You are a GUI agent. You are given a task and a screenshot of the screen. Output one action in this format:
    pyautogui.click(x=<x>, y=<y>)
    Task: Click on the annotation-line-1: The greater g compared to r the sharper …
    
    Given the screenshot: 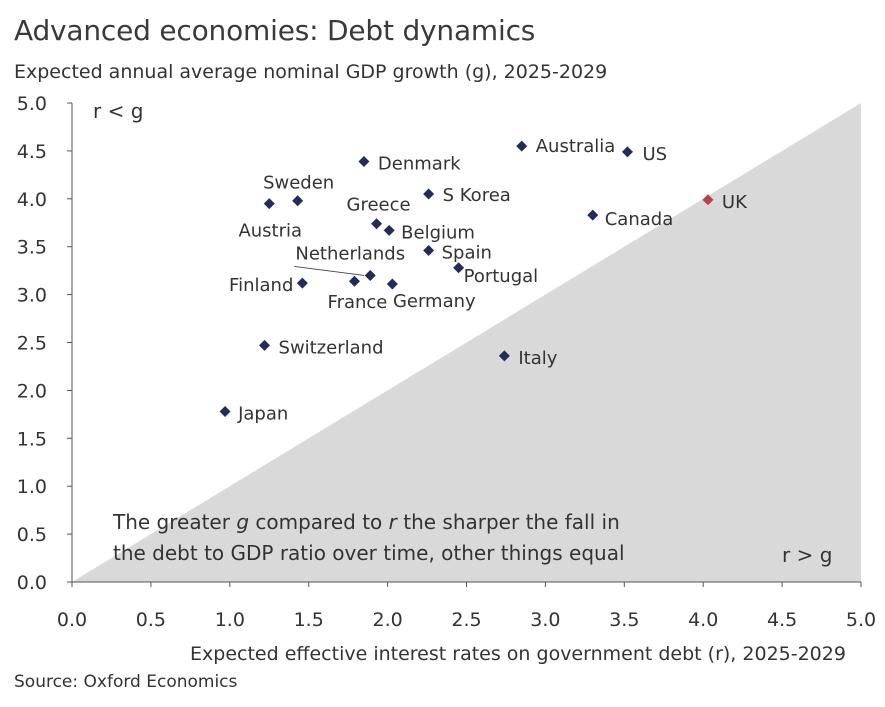 What is the action you would take?
    pyautogui.click(x=366, y=522)
    